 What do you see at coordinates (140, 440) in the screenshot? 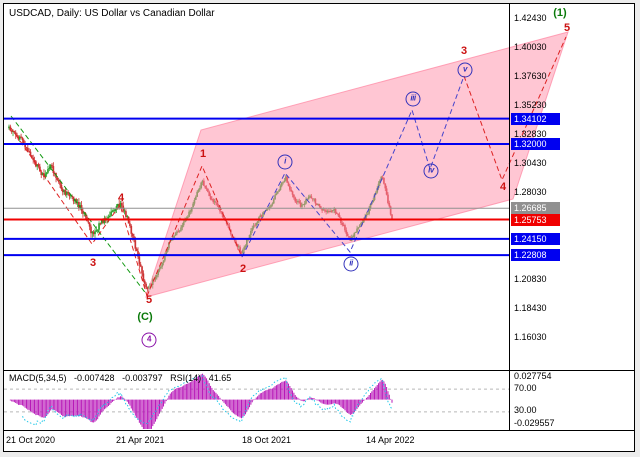
I see `date-label: 21 Apr 2021` at bounding box center [140, 440].